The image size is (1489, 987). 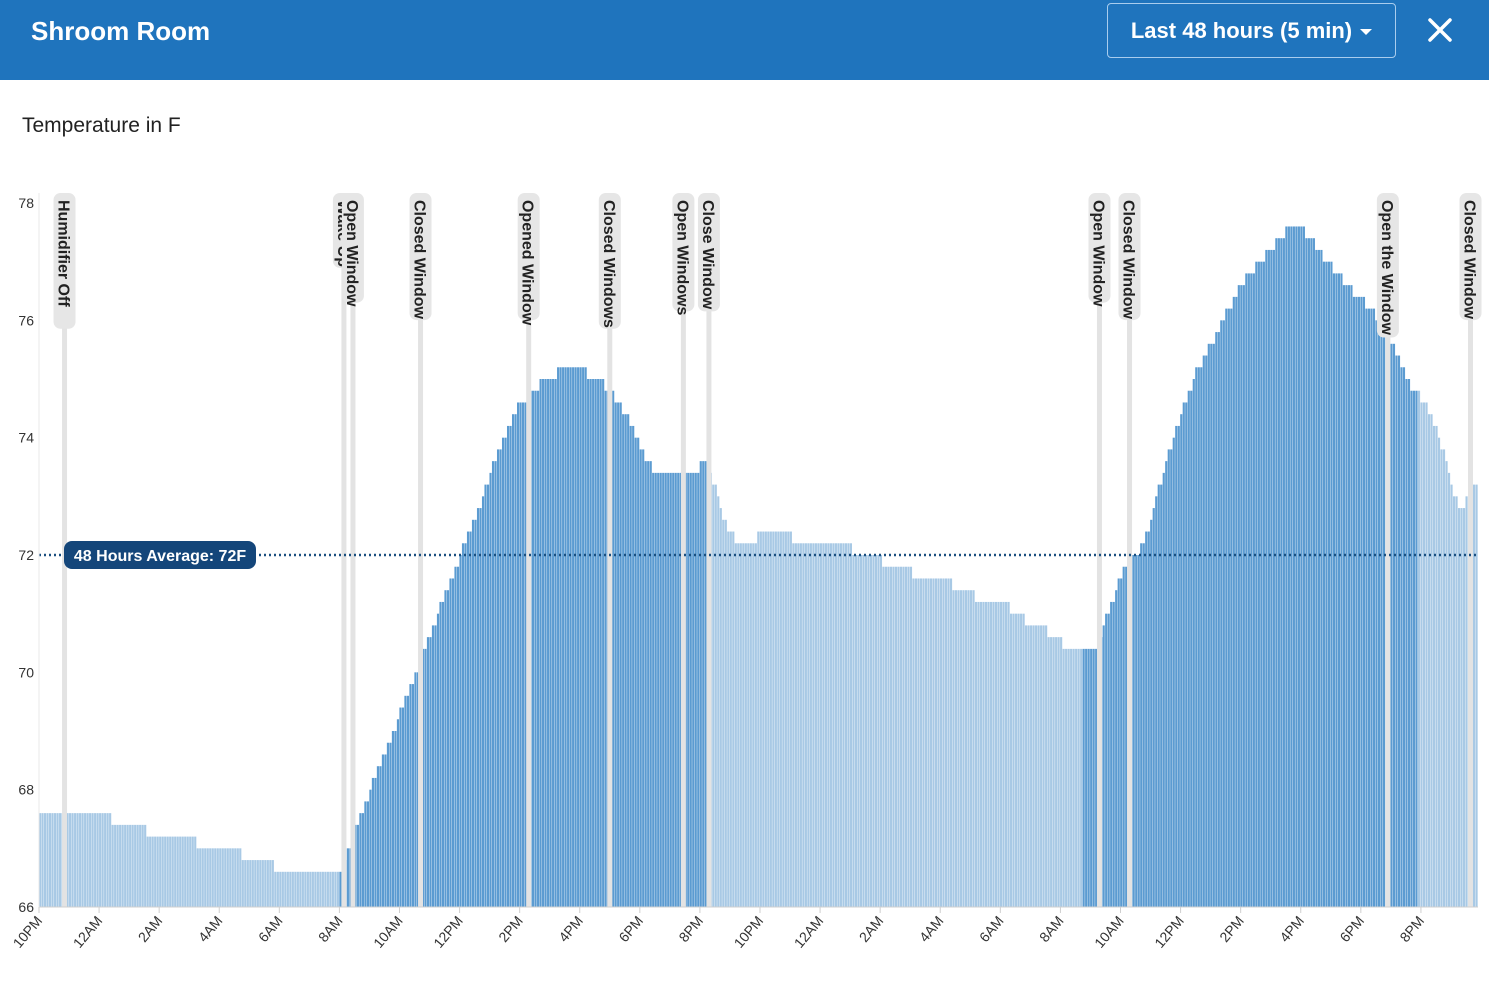 I want to click on x-tick-label: 10AM, so click(x=1109, y=932).